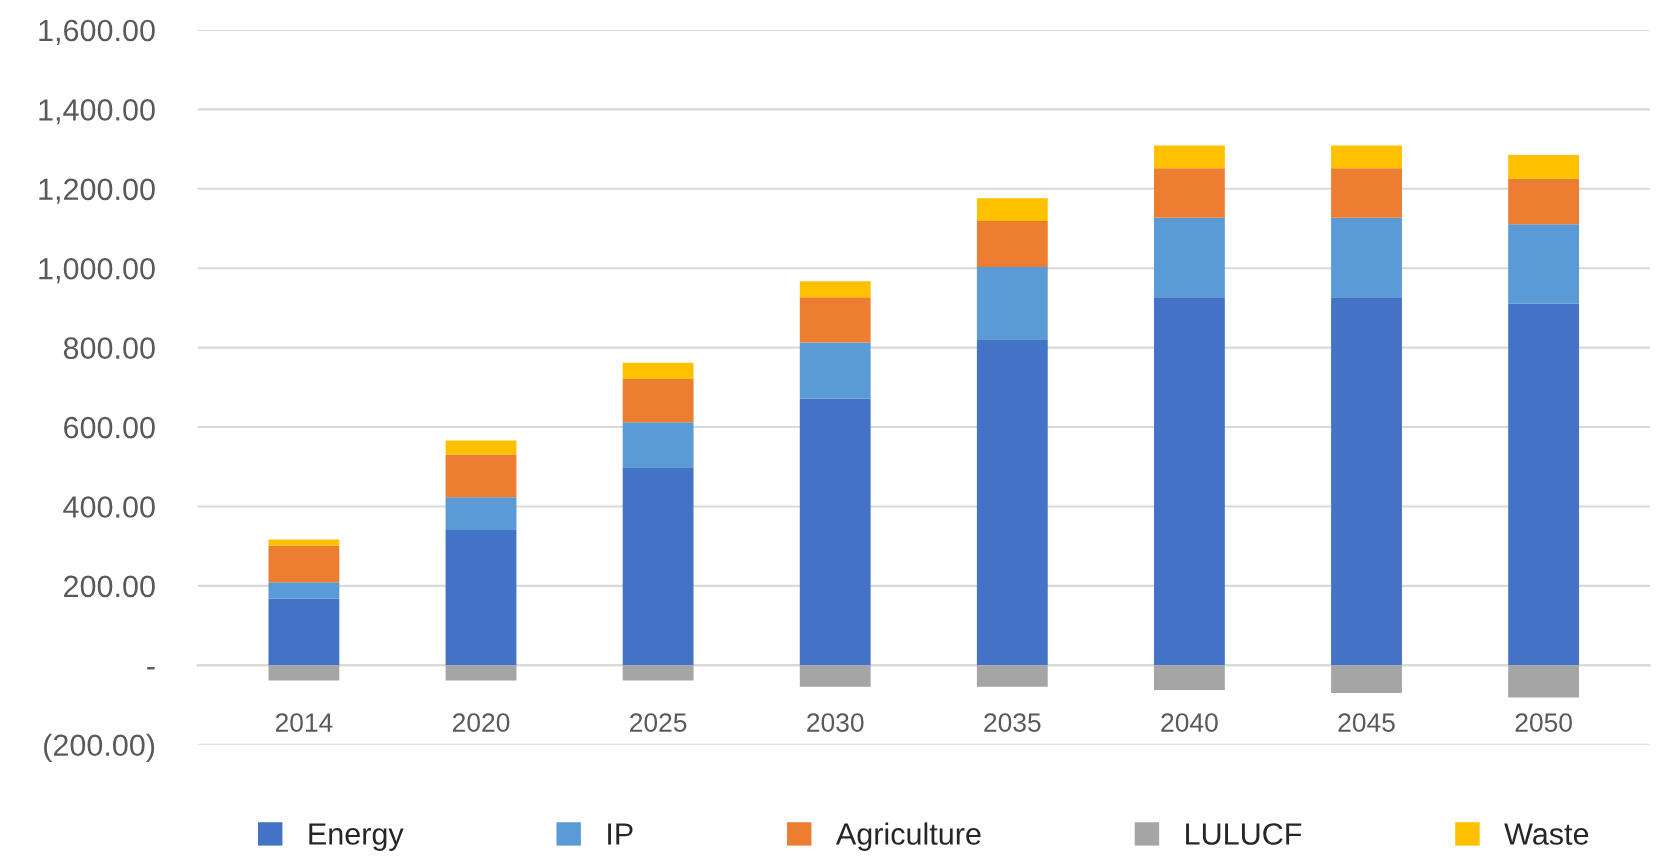  What do you see at coordinates (97, 32) in the screenshot?
I see `y-tick-label: 1,600.00` at bounding box center [97, 32].